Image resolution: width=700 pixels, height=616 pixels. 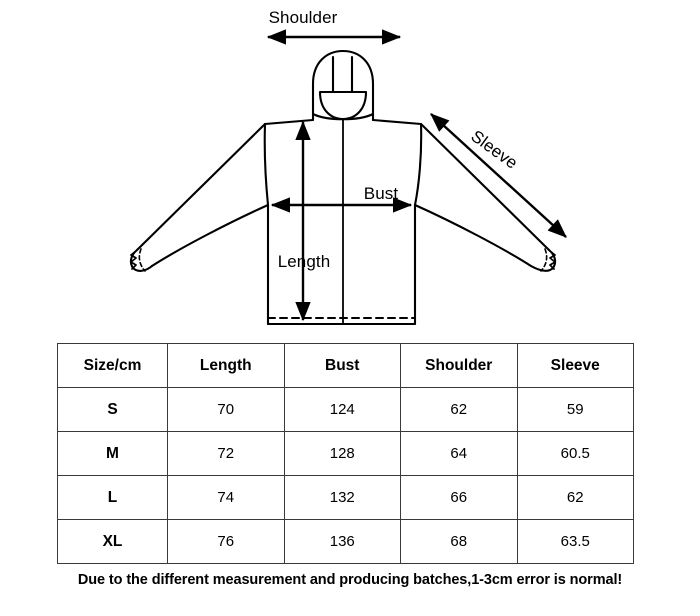 What do you see at coordinates (575, 497) in the screenshot?
I see `cell-sleeve: 62` at bounding box center [575, 497].